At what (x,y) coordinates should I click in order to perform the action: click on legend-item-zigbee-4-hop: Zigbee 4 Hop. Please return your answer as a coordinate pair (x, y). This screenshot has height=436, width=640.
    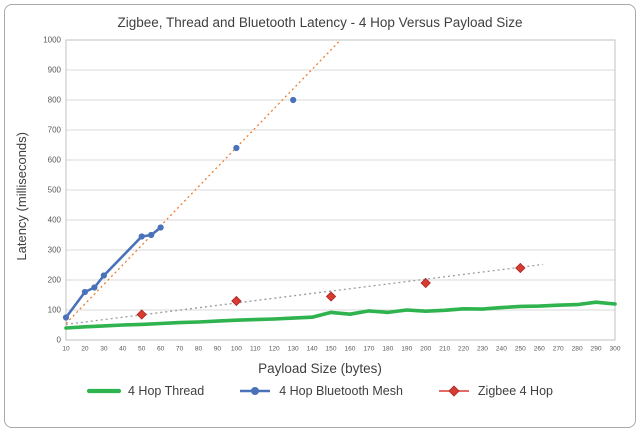
    Looking at the image, I should click on (495, 391).